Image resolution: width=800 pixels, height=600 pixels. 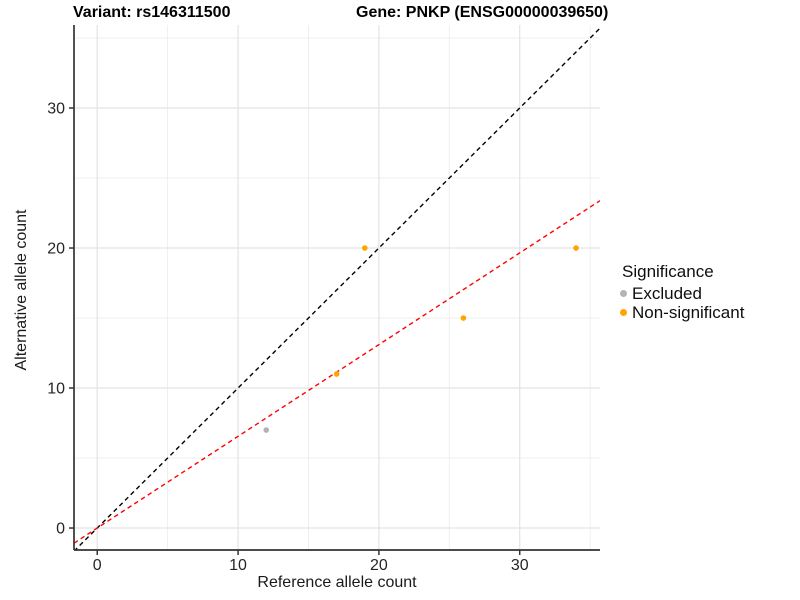 I want to click on x-axis-label: Reference allele count, so click(x=337, y=582).